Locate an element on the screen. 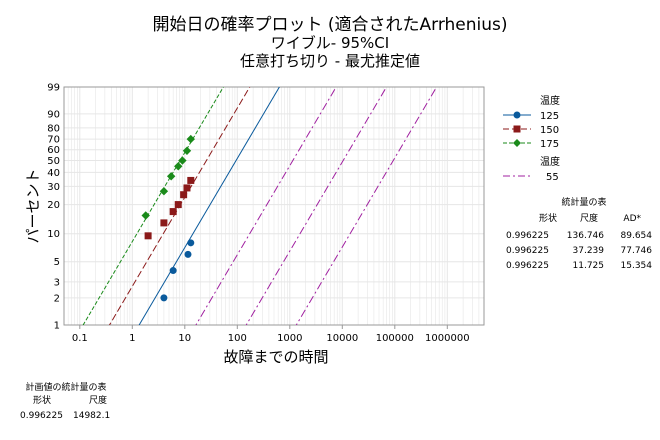 This screenshot has height=440, width=660. x-axis-label: 故障までの時間 is located at coordinates (275, 357).